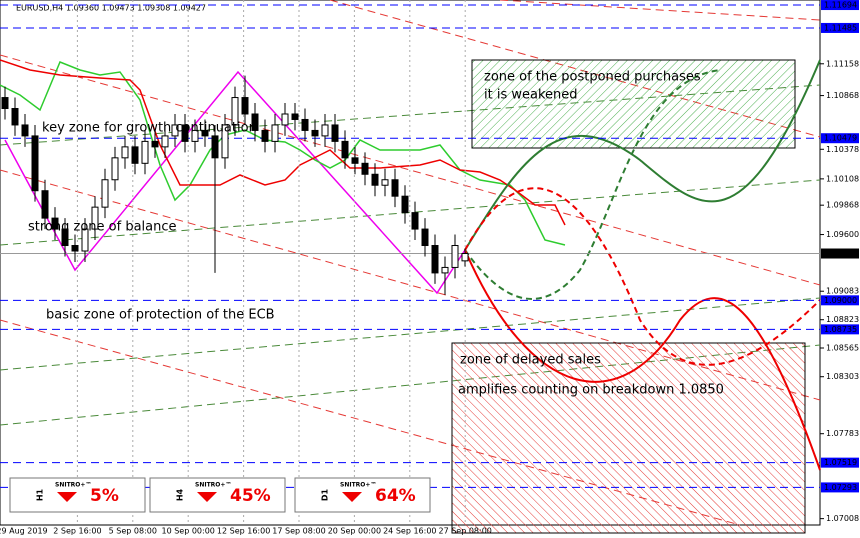 Image resolution: width=860 pixels, height=538 pixels. I want to click on header-ohlc: 1.09360 1.09473 1.09308 1.09427, so click(136, 8).